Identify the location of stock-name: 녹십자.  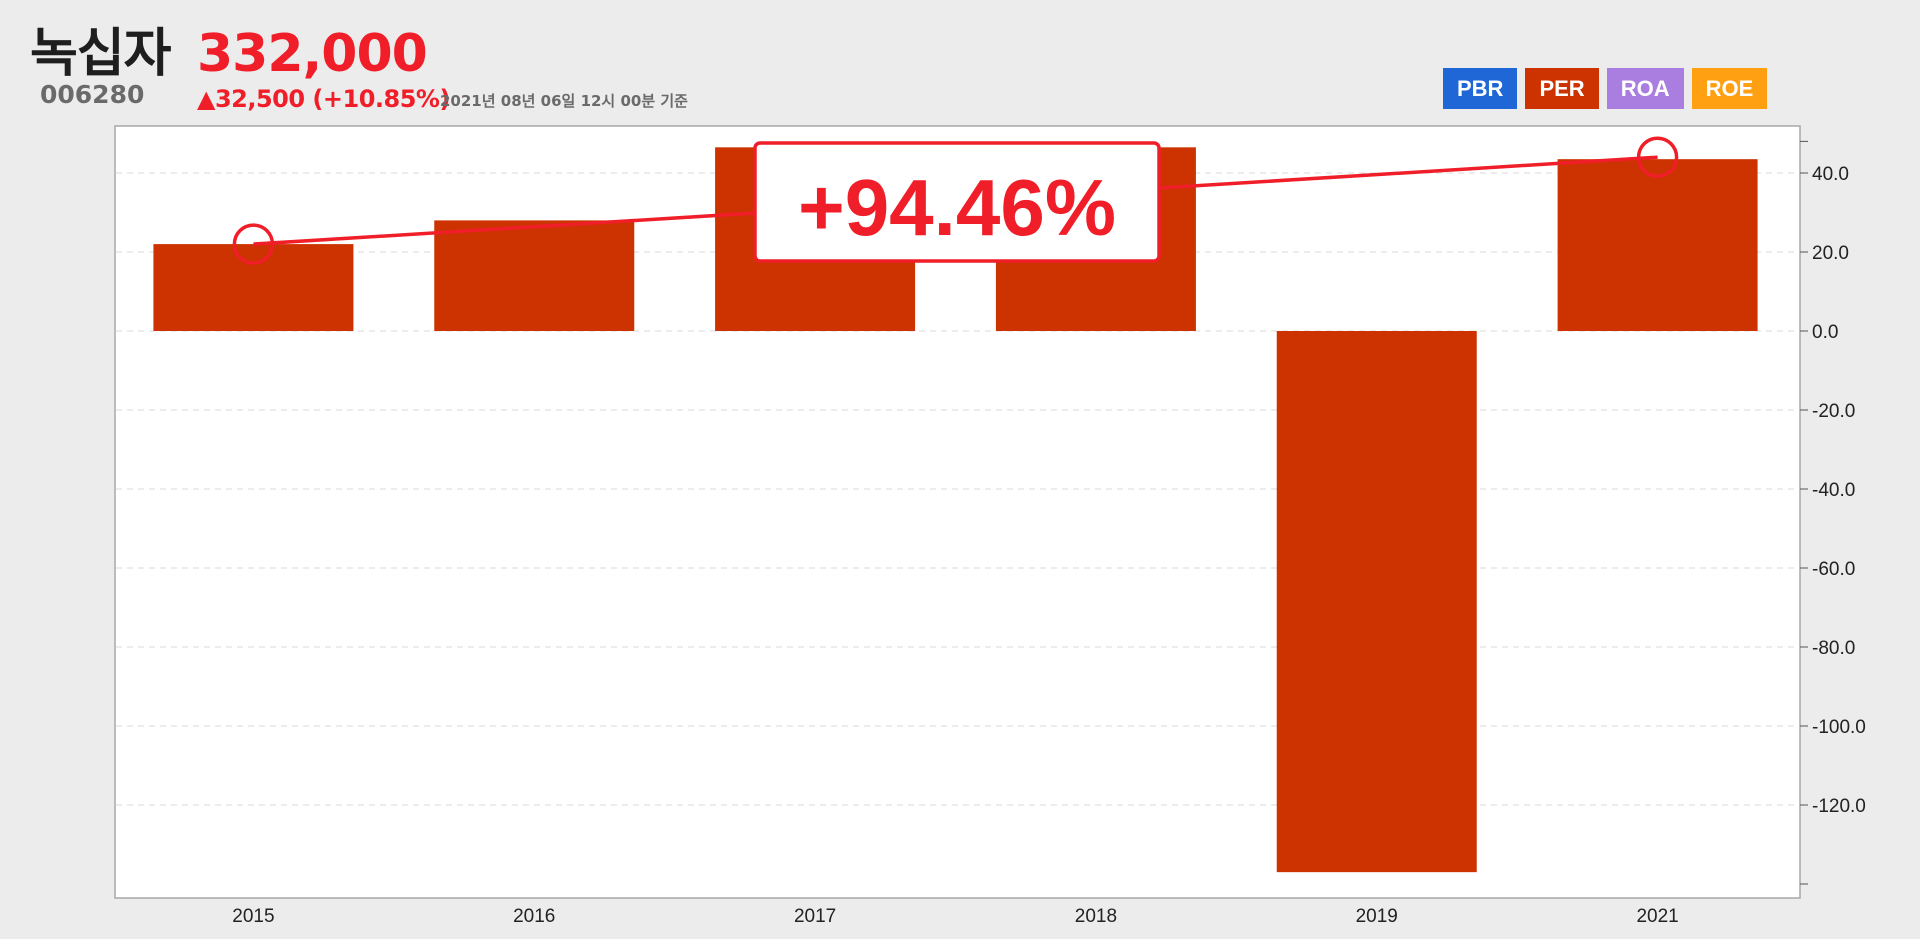
(101, 54).